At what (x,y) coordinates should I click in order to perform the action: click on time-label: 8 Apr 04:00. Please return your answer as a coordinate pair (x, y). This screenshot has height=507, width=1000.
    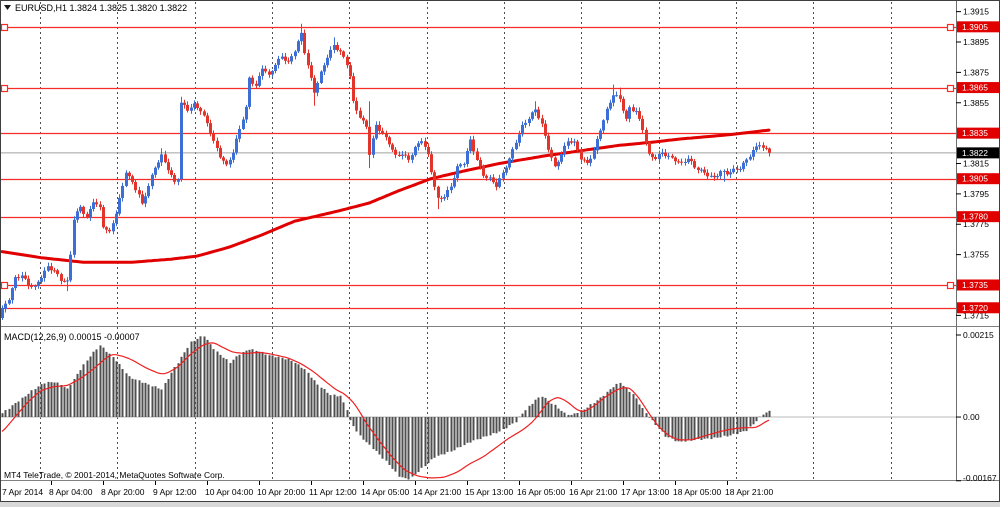
    Looking at the image, I should click on (71, 492).